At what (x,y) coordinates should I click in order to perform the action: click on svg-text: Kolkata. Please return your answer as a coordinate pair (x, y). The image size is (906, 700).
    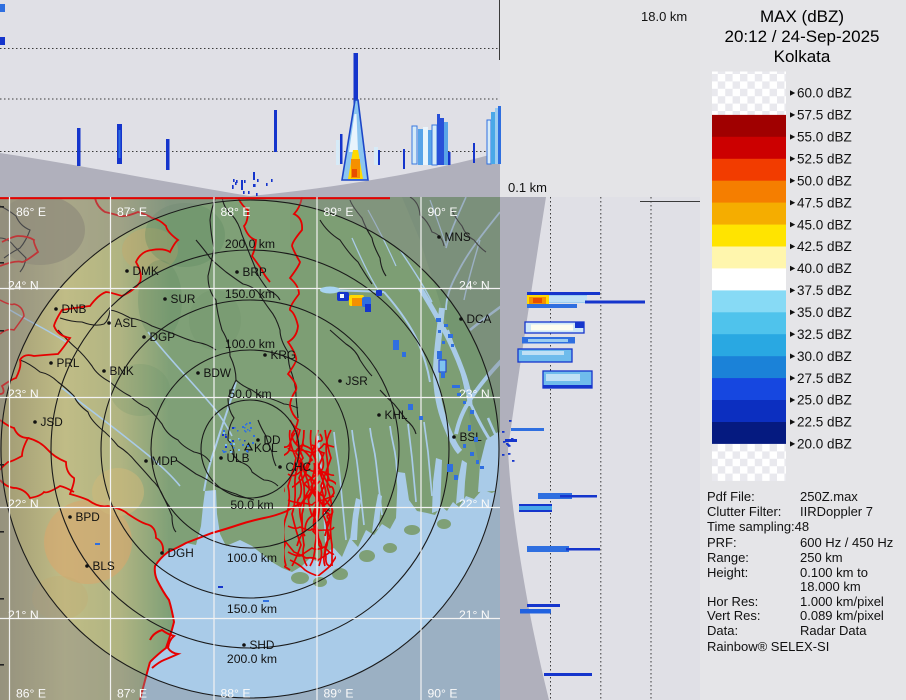
    Looking at the image, I should click on (802, 56).